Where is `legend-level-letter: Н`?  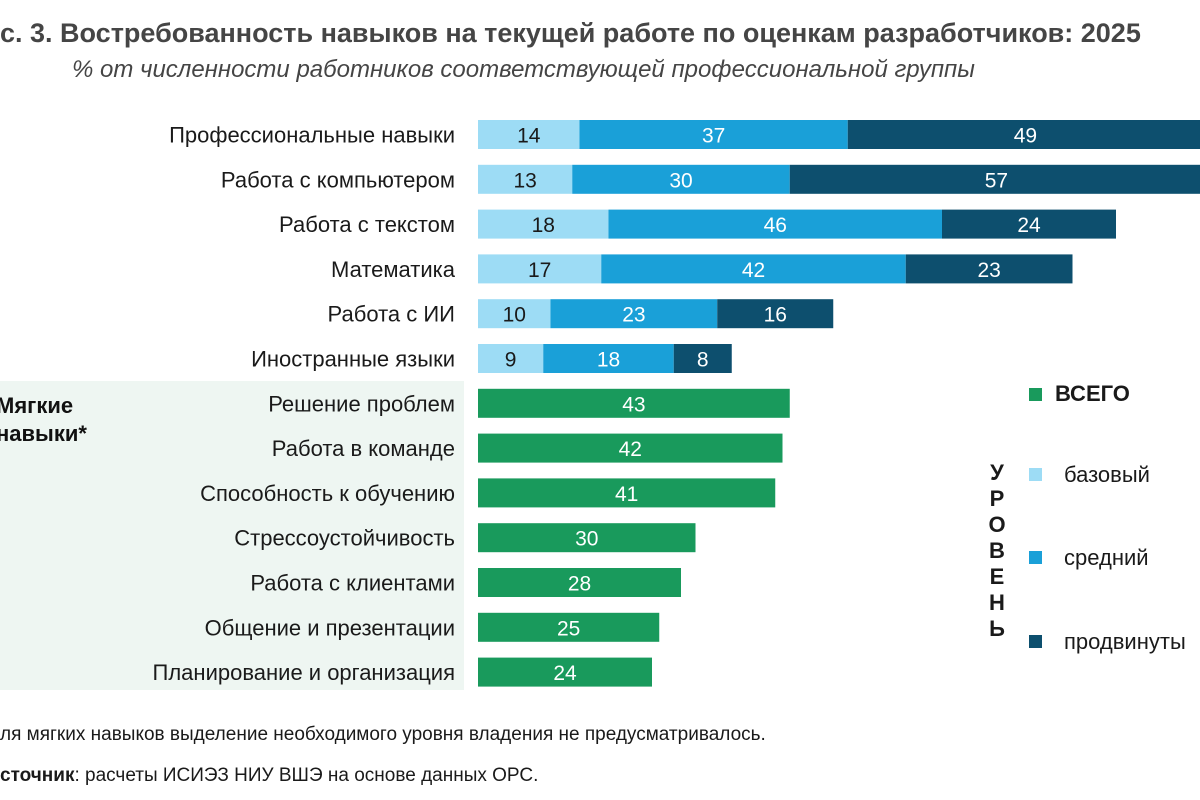
legend-level-letter: Н is located at coordinates (997, 602).